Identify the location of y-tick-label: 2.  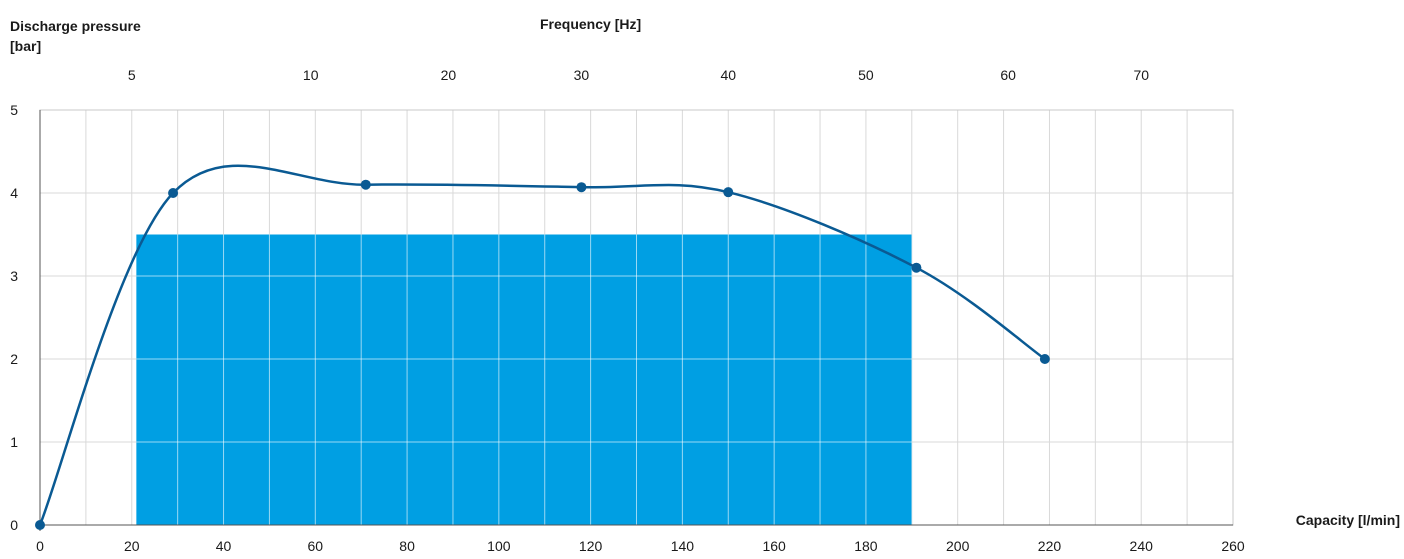
(14, 359).